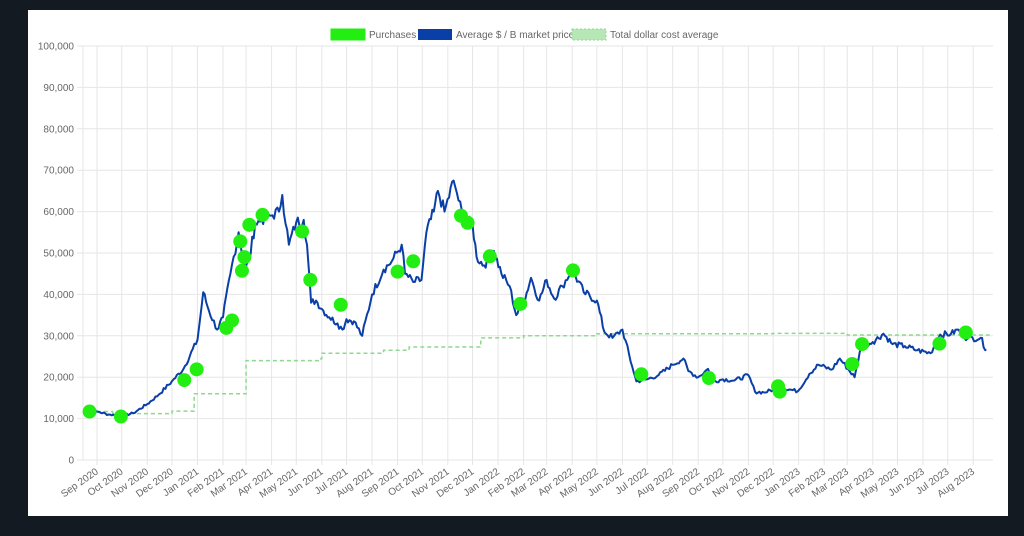 The width and height of the screenshot is (1024, 536). I want to click on y-tick-label: 60,000, so click(58, 212).